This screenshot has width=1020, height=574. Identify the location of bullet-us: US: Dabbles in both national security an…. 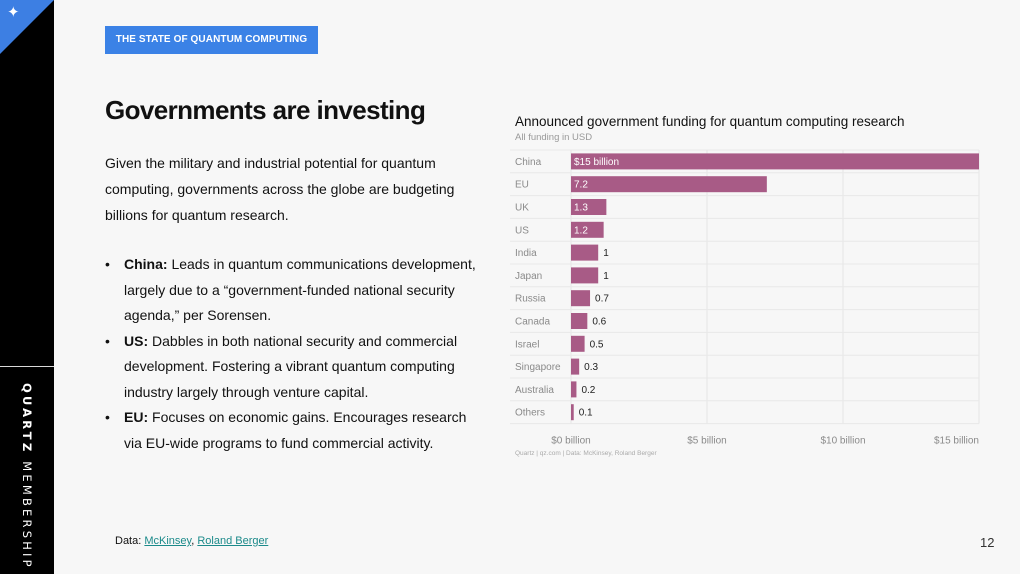
(295, 367).